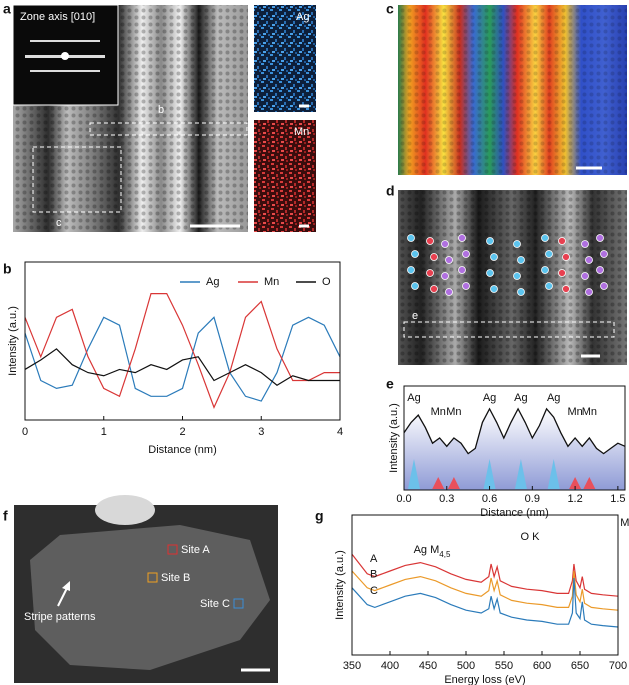 The height and width of the screenshot is (685, 629). What do you see at coordinates (507, 265) in the screenshot?
I see `atom-overlay` at bounding box center [507, 265].